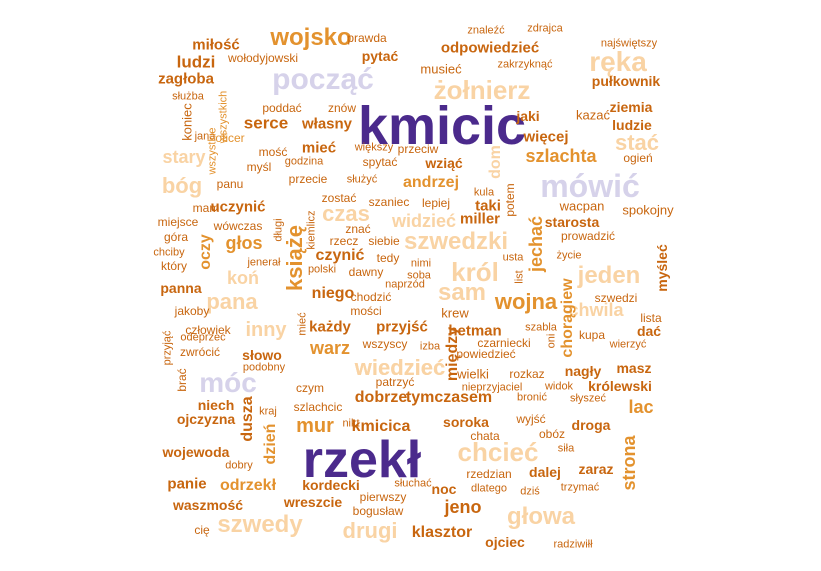  Describe the element at coordinates (181, 288) in the screenshot. I see `word: panna` at that location.